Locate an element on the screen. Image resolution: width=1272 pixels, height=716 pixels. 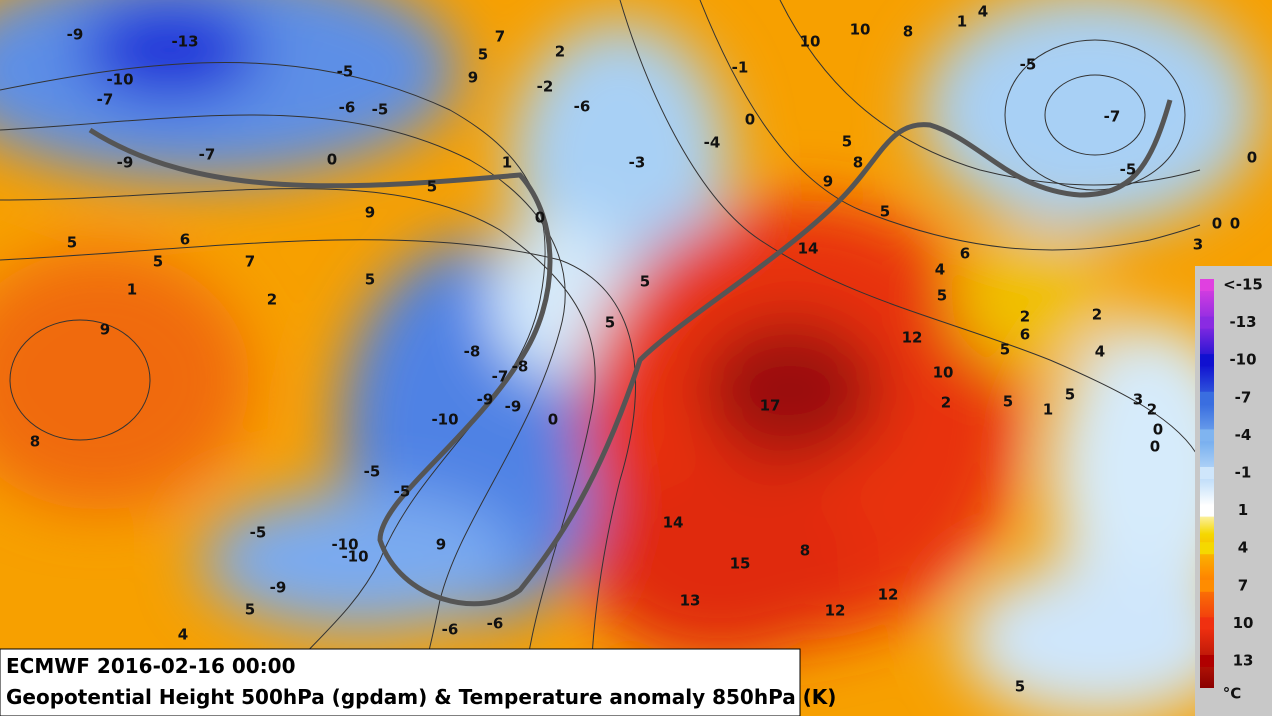
colorbar-label: <-15 is located at coordinates (1243, 285).